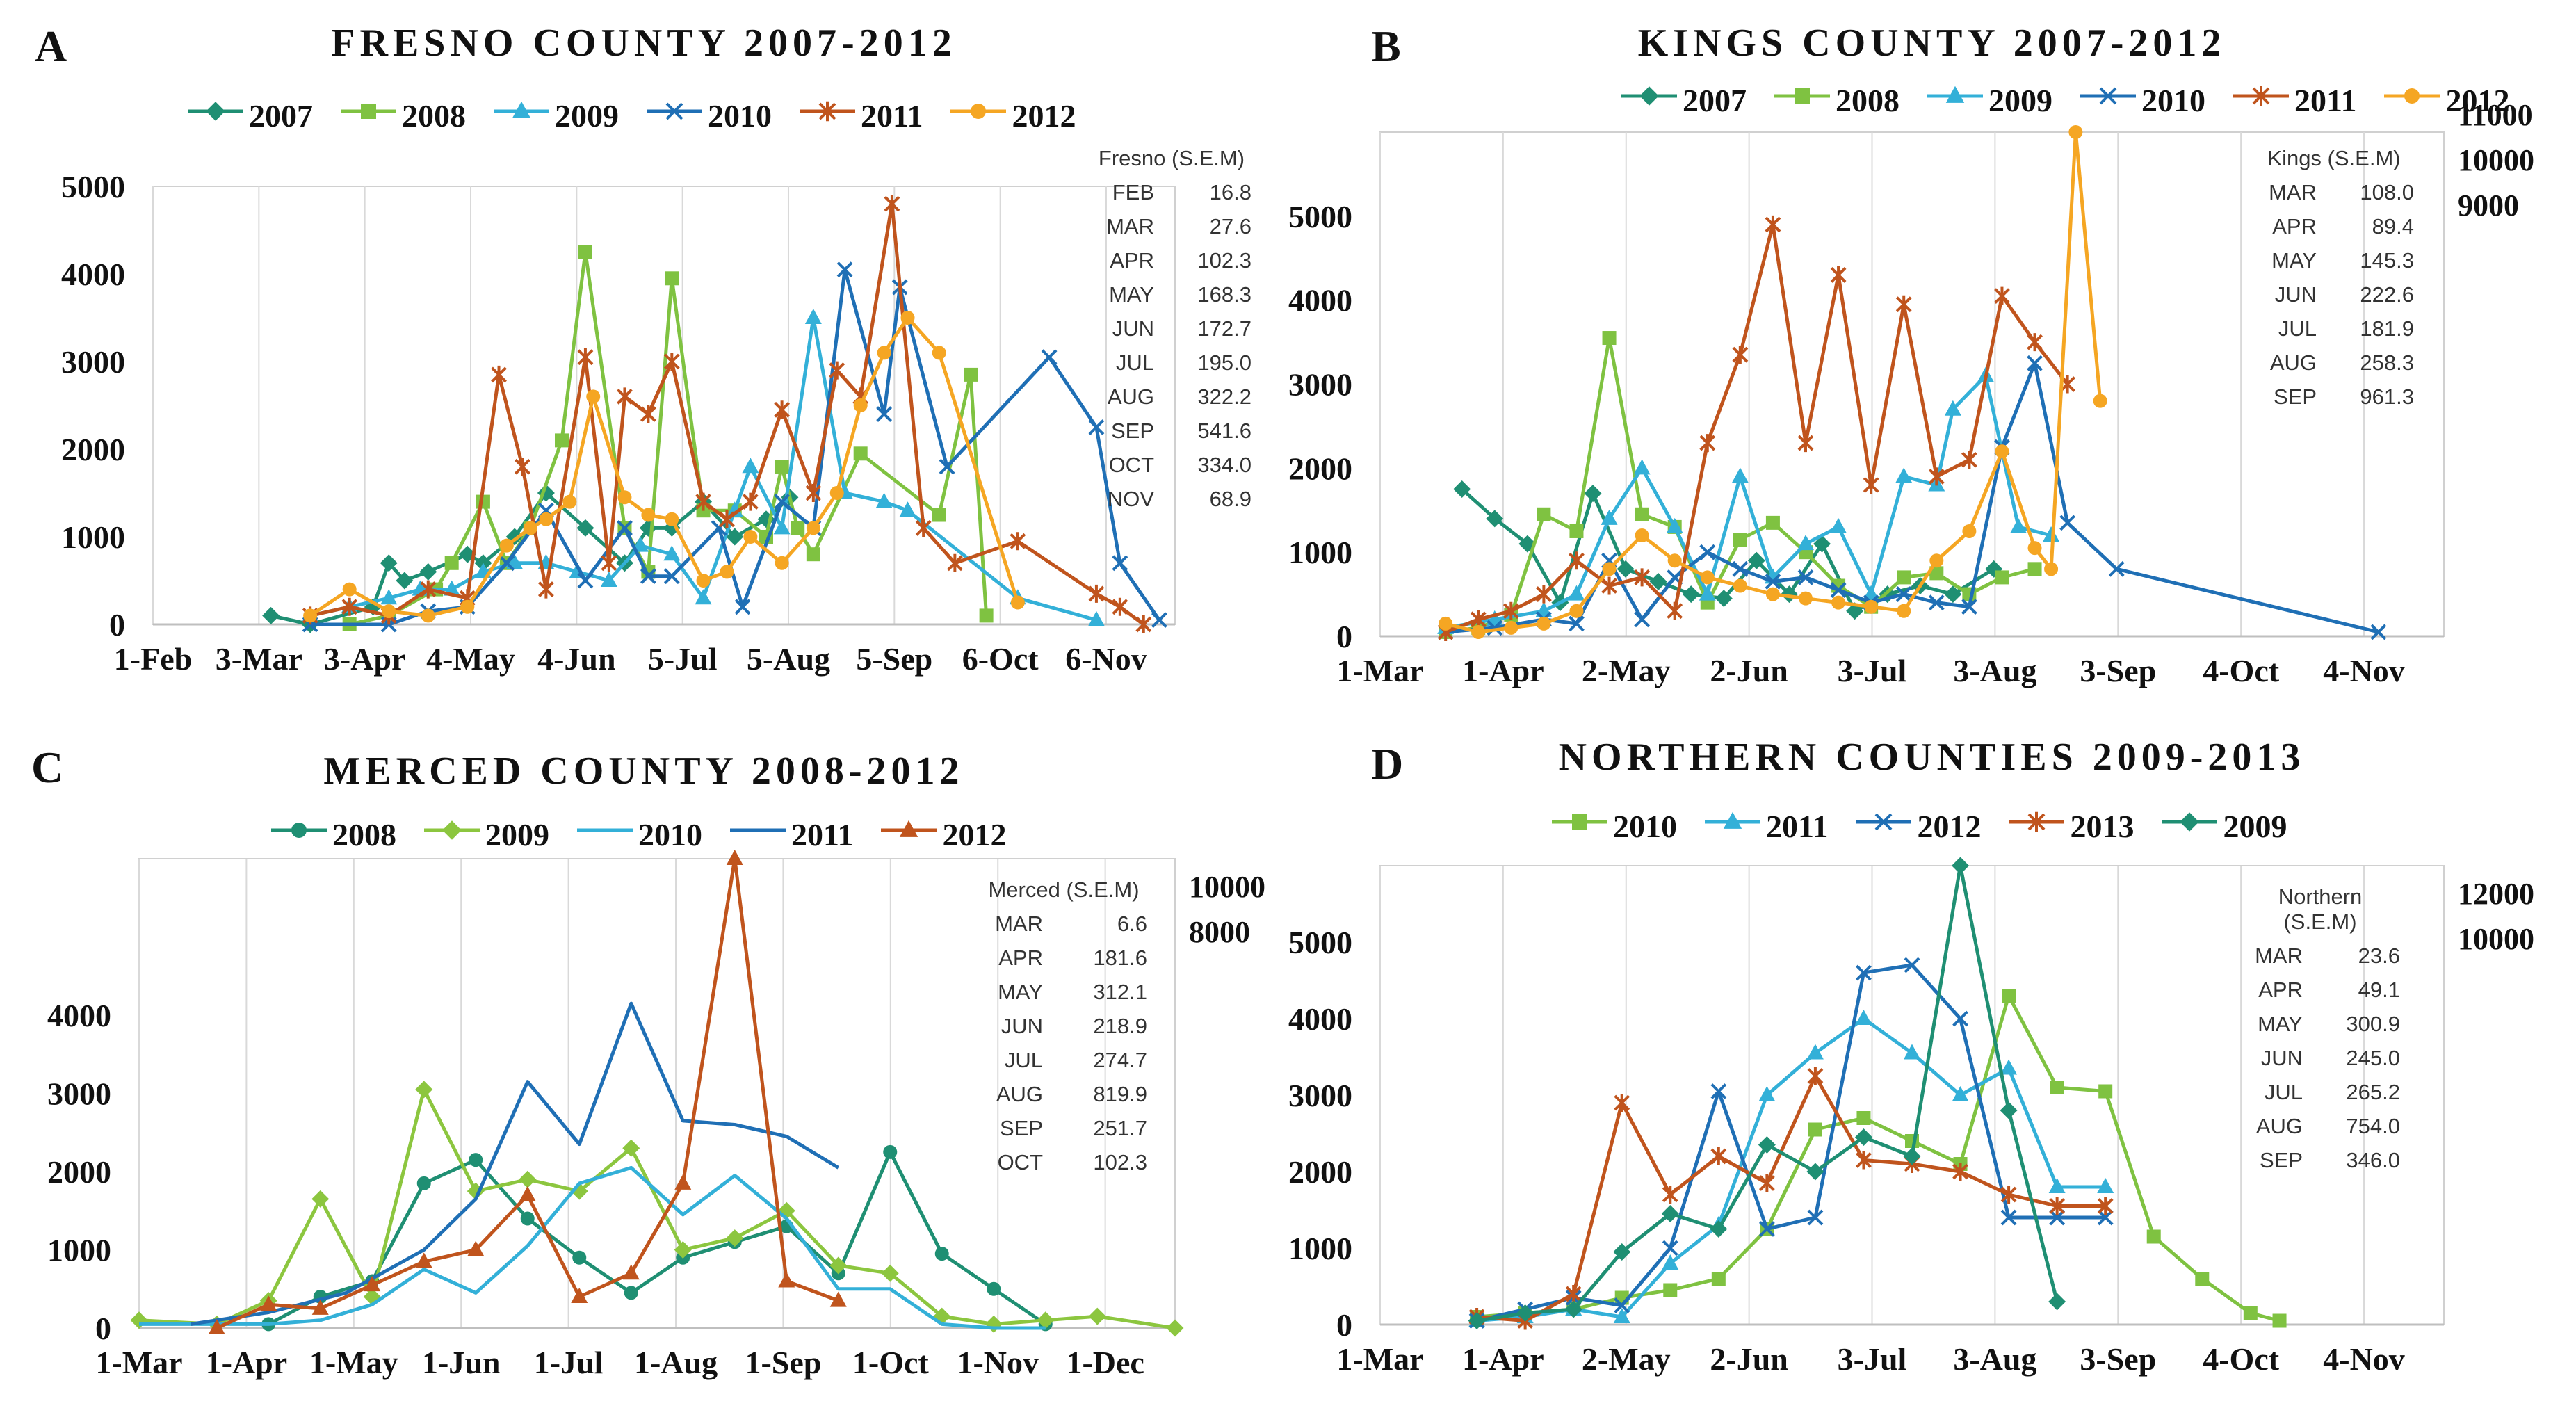 The width and height of the screenshot is (2576, 1408). What do you see at coordinates (2496, 160) in the screenshot?
I see `right-axis-label: 10000` at bounding box center [2496, 160].